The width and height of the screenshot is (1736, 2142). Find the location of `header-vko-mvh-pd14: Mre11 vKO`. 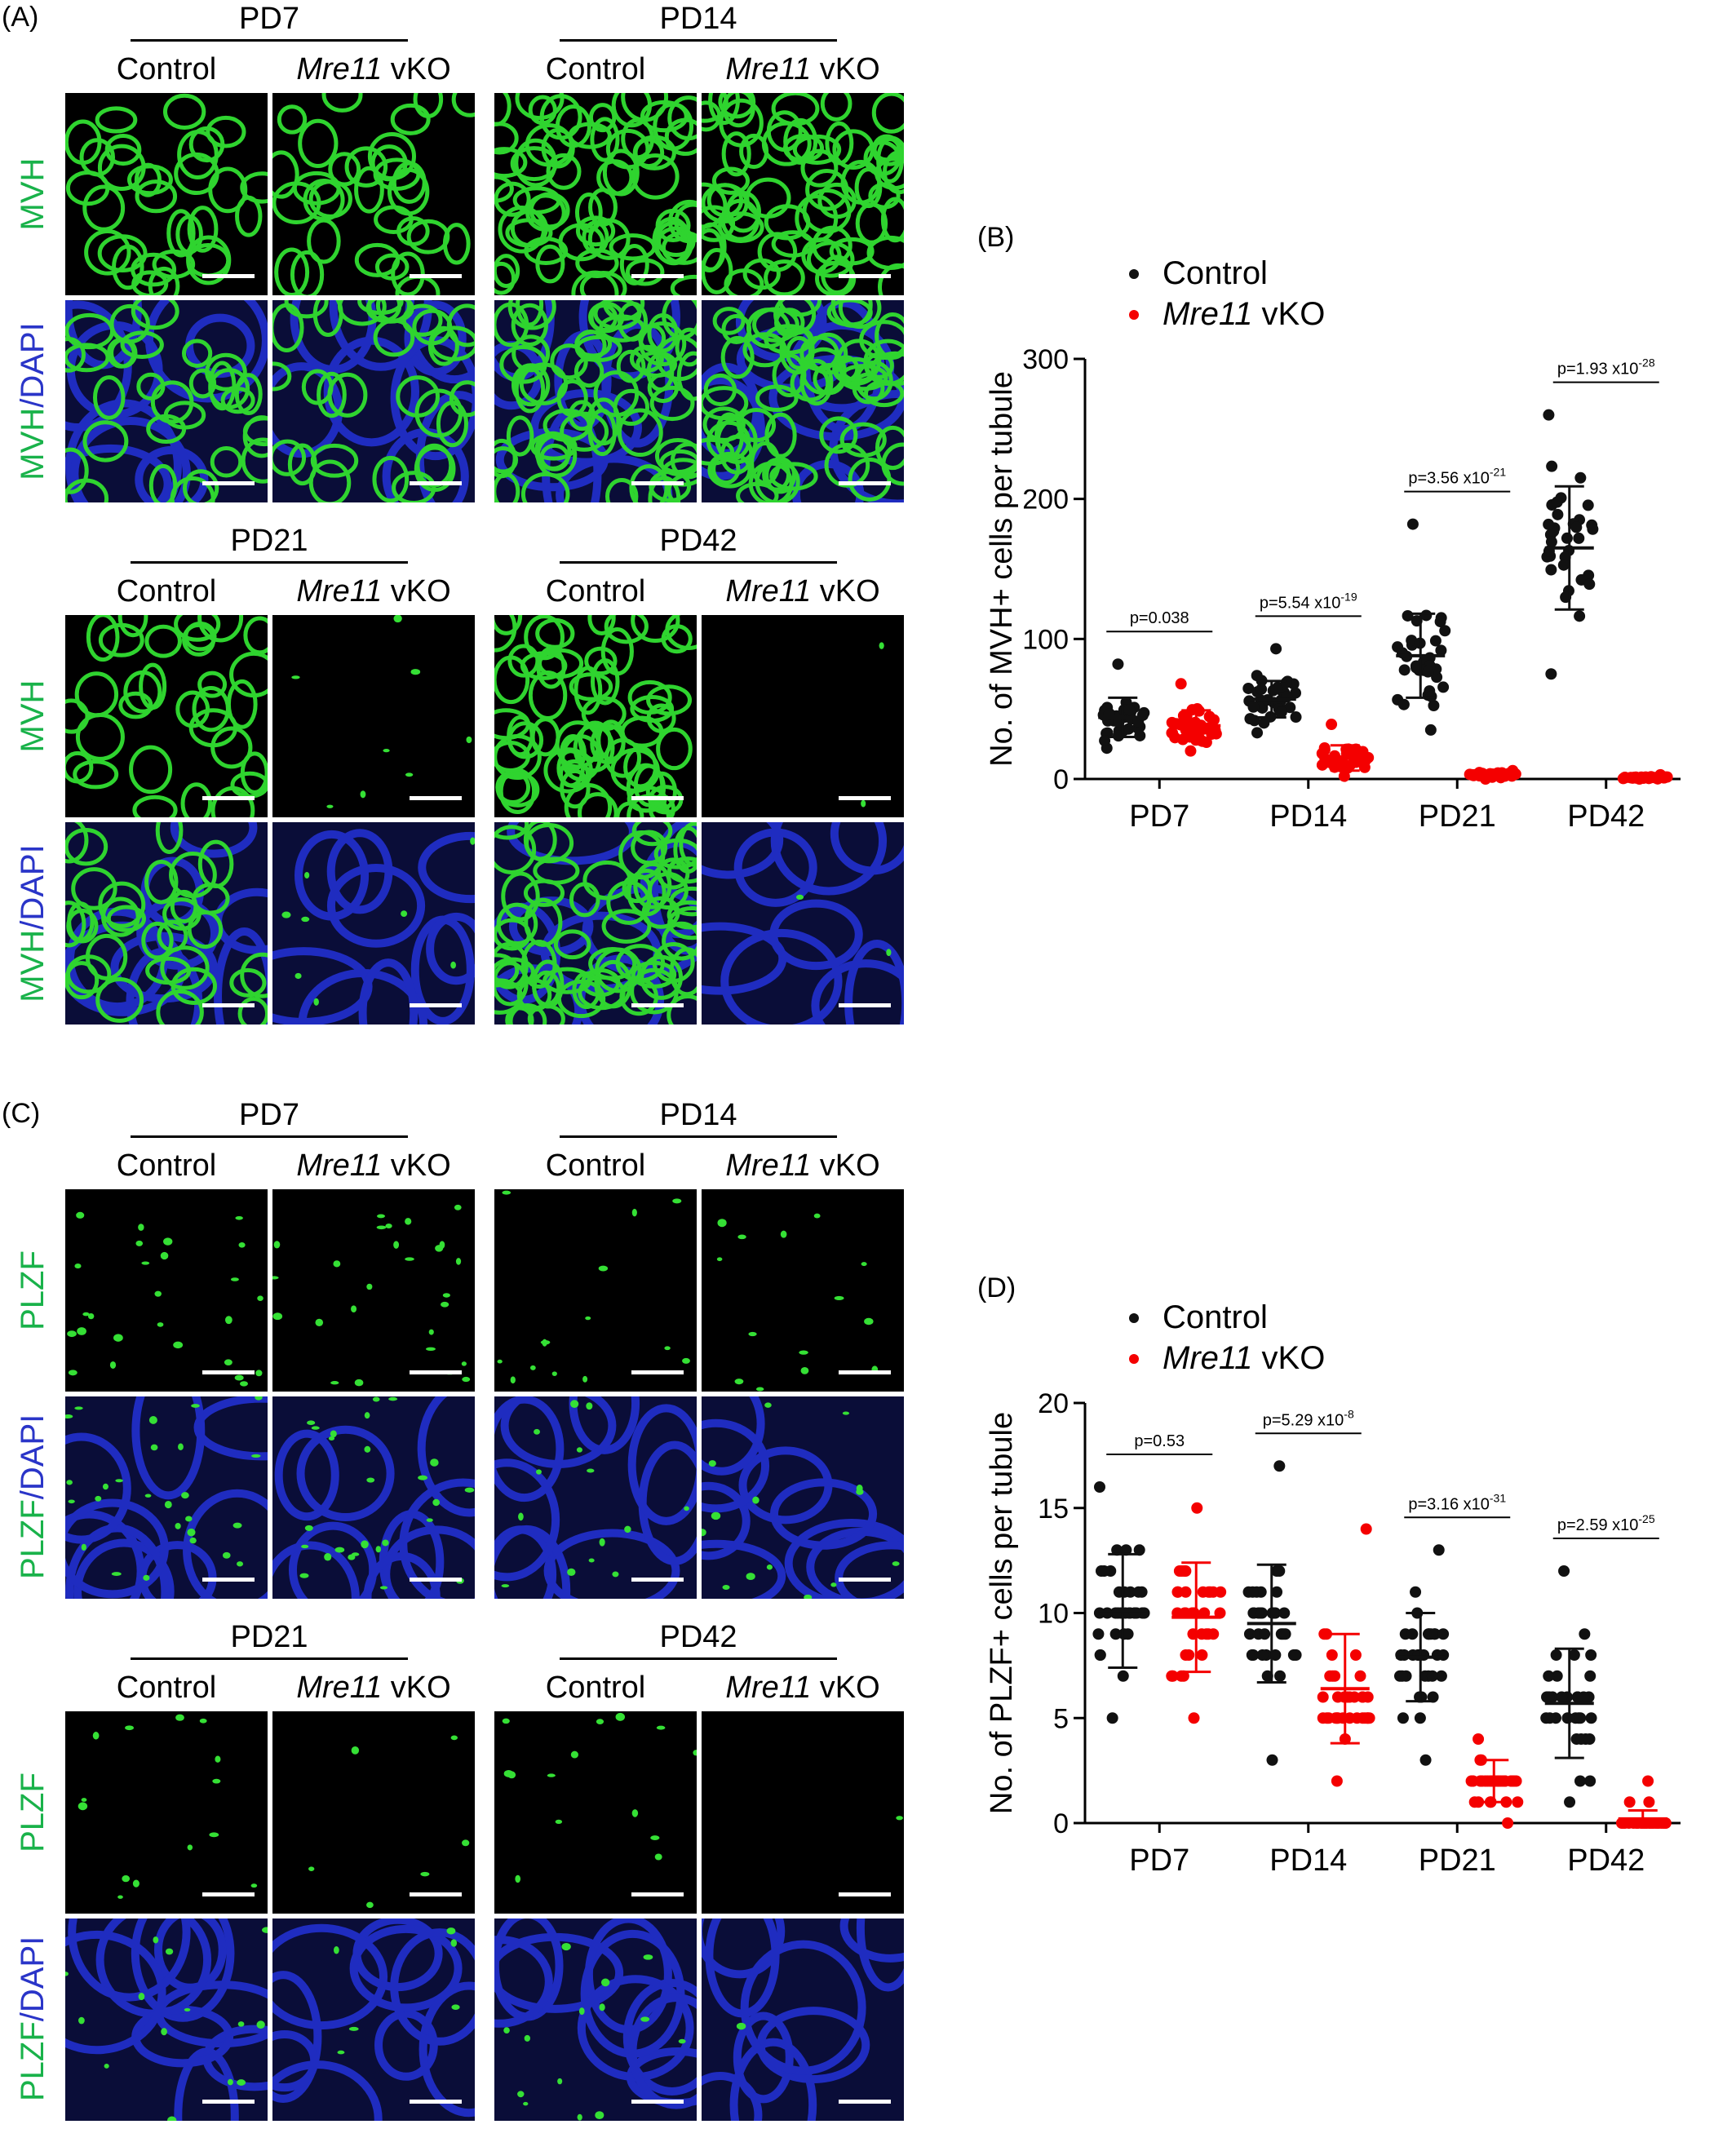

header-vko-mvh-pd14: Mre11 vKO is located at coordinates (803, 69).